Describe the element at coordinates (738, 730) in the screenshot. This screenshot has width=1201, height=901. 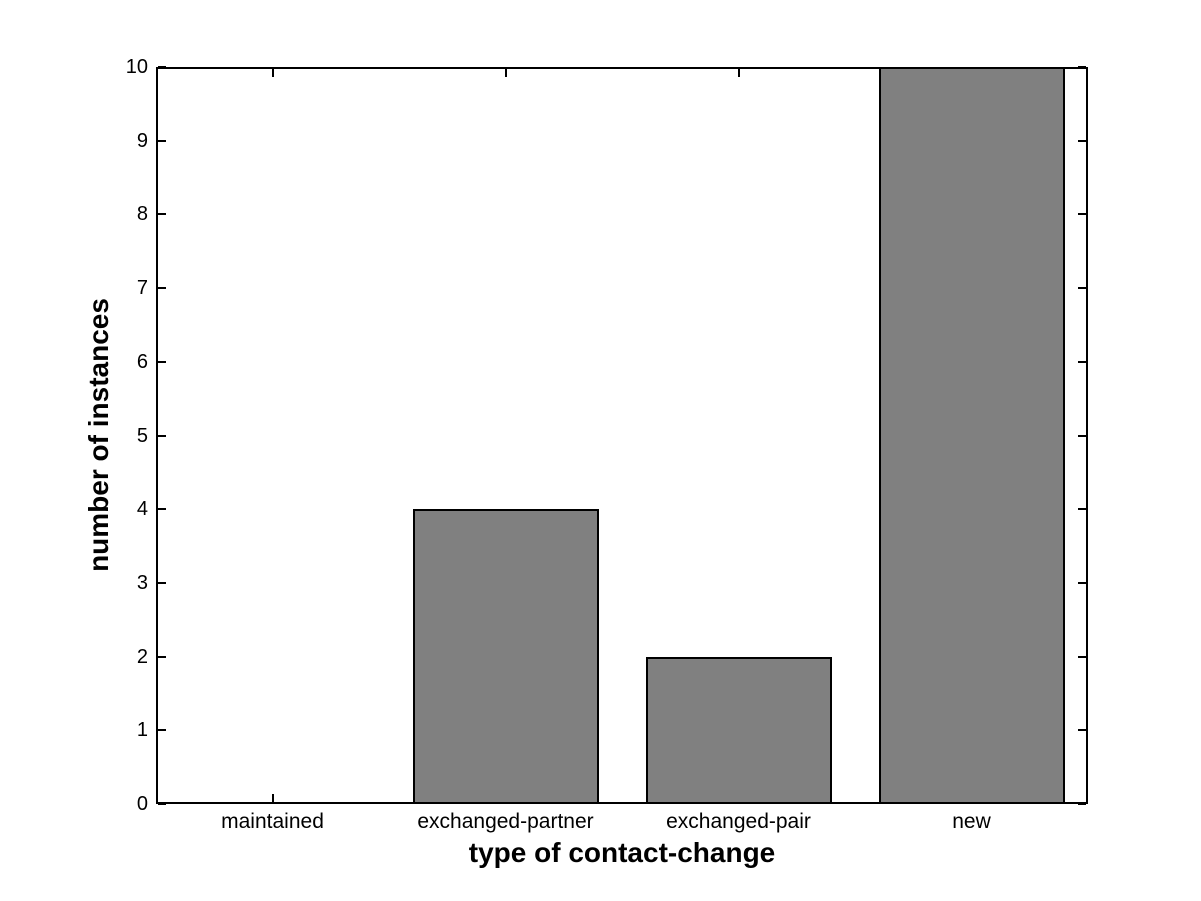
I see `bar-exchanged-pair` at that location.